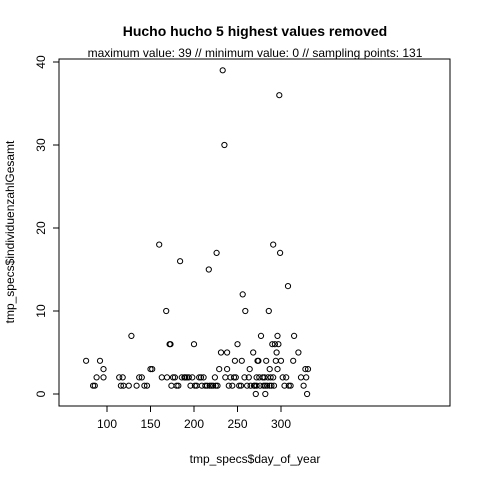 This screenshot has width=480, height=480. What do you see at coordinates (255, 31) in the screenshot?
I see `chart-title: Hucho hucho 5 highest values removed` at bounding box center [255, 31].